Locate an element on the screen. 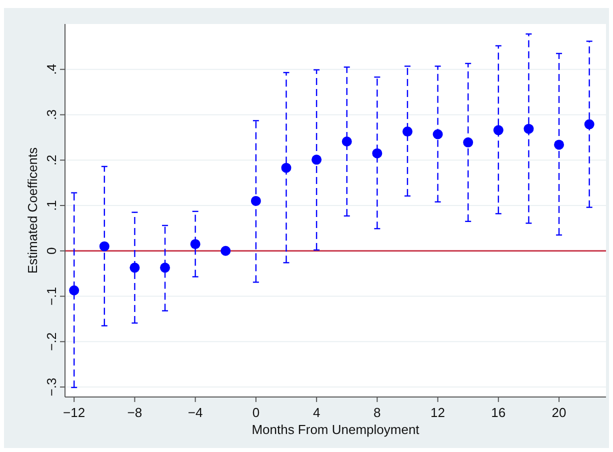 The height and width of the screenshot is (452, 613). x-axis-title: Months From Unemployment is located at coordinates (336, 429).